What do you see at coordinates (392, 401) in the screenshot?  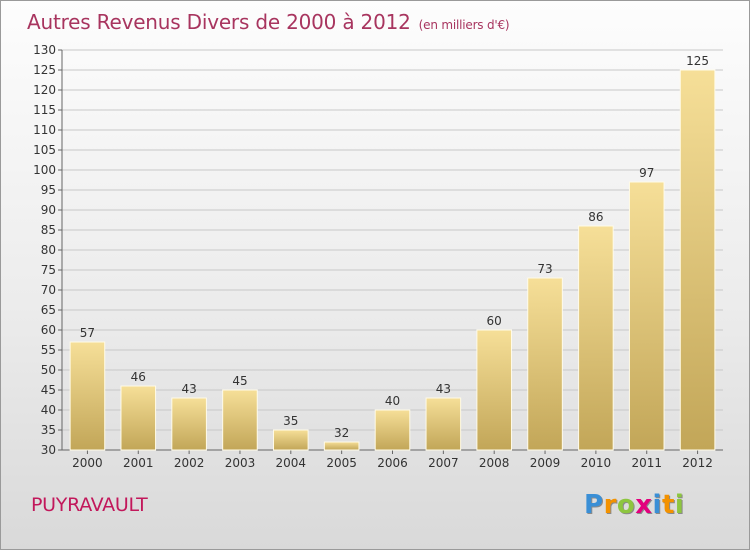 I see `bar-value-label: 40` at bounding box center [392, 401].